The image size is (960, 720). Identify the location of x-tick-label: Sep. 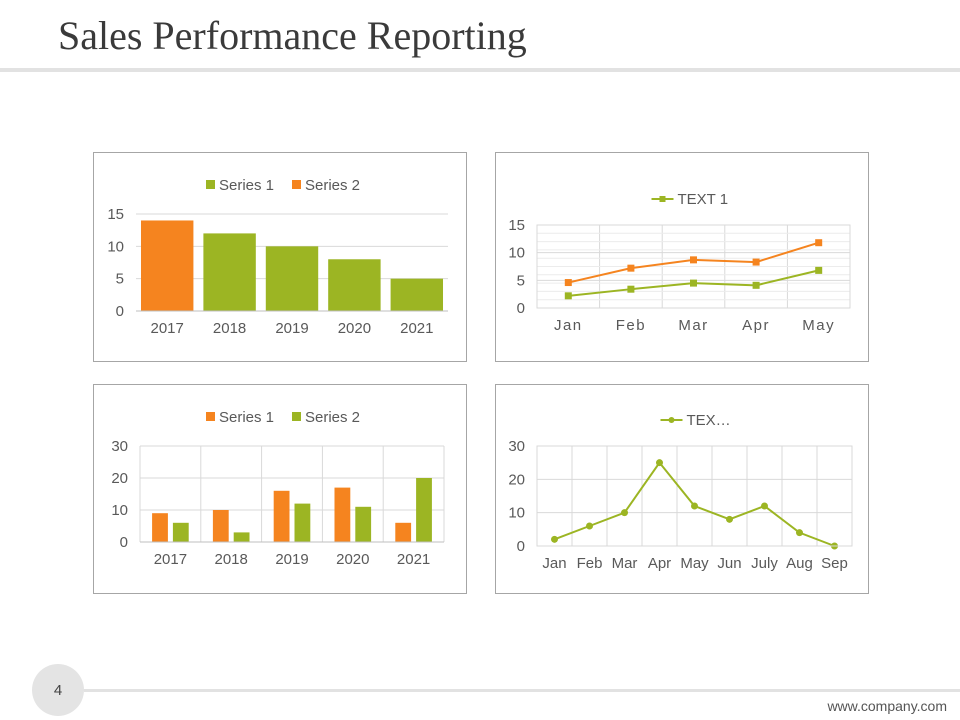
(834, 563).